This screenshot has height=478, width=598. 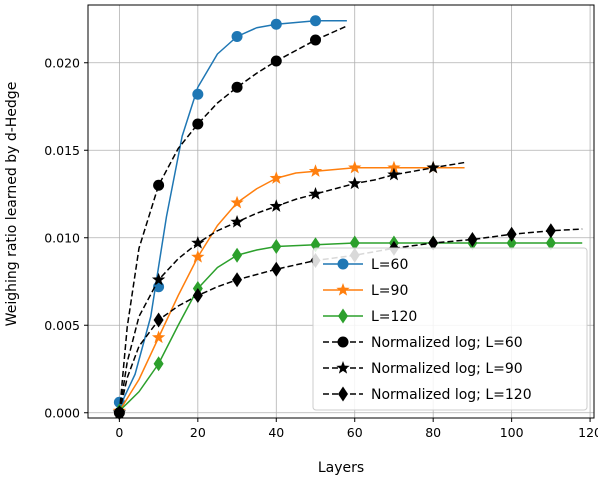 What do you see at coordinates (389, 291) in the screenshot?
I see `legend-label: L=90` at bounding box center [389, 291].